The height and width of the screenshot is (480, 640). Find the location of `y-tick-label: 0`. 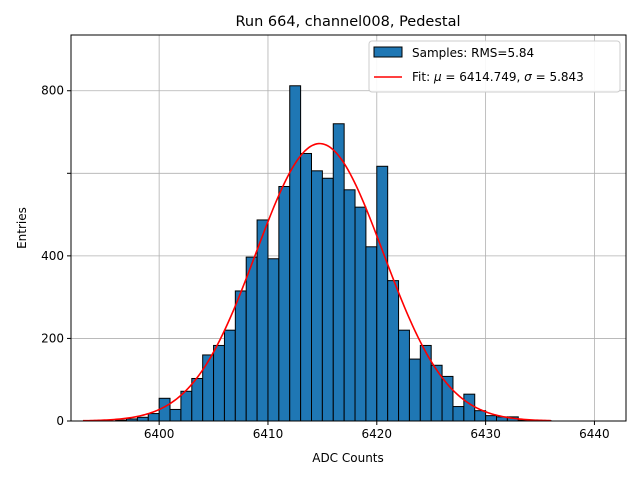

y-tick-label: 0 is located at coordinates (60, 421).